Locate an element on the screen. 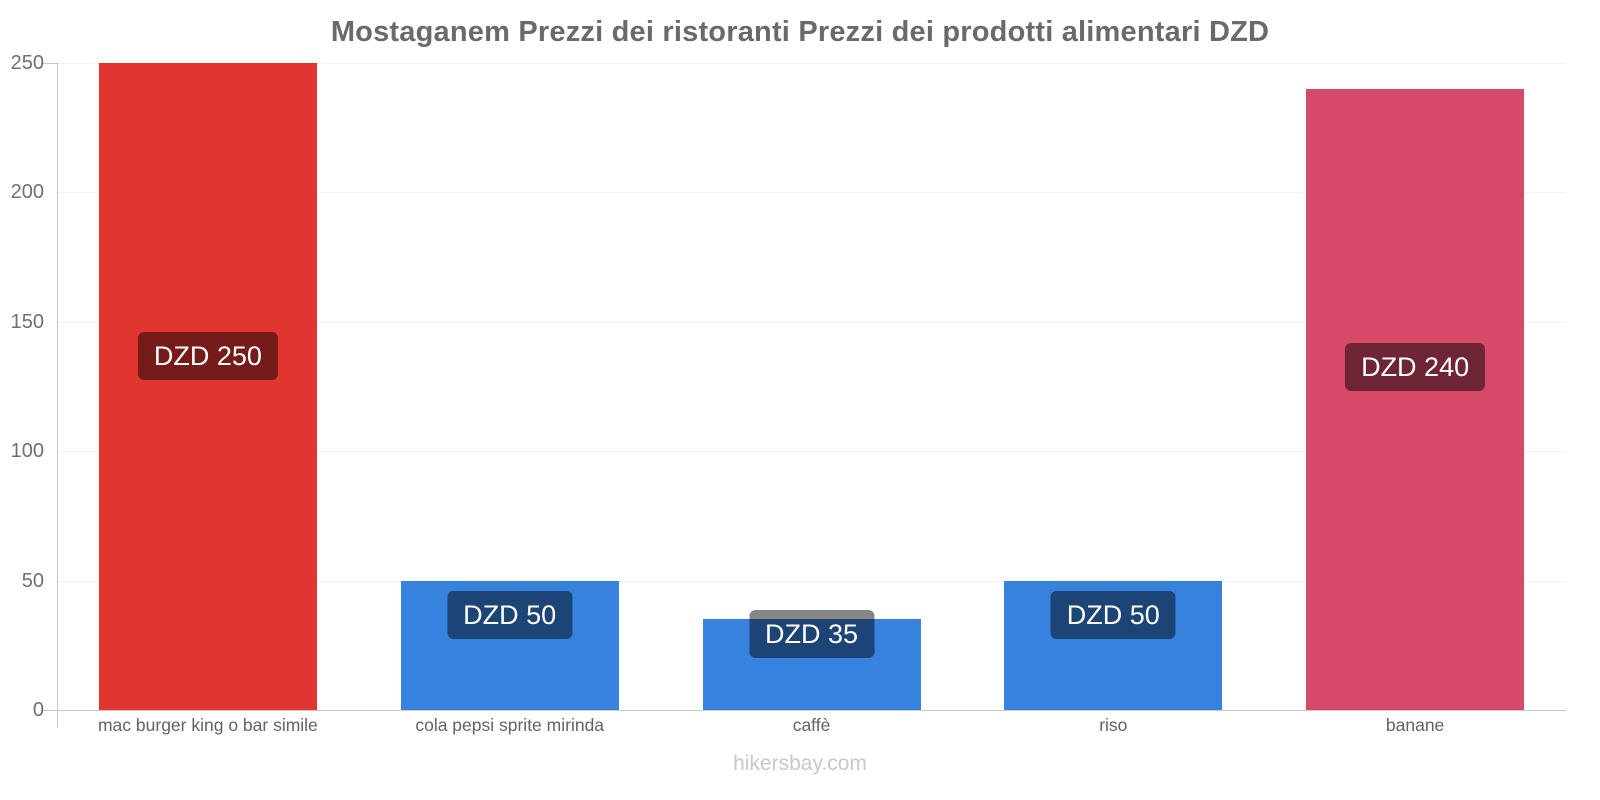 The image size is (1600, 800). bar-value-label: DZD 240 is located at coordinates (1415, 367).